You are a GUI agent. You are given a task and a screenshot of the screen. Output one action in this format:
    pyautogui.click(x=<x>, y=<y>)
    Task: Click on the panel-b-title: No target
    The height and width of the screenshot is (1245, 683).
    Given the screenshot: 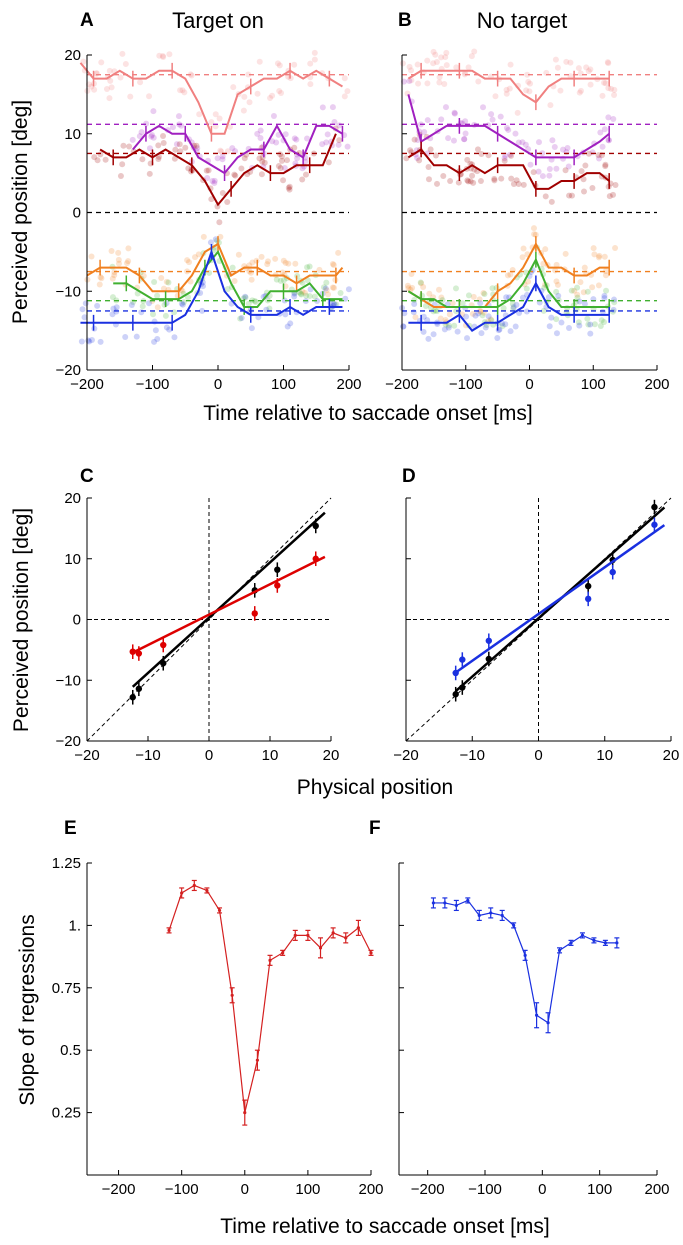 What is the action you would take?
    pyautogui.click(x=522, y=20)
    